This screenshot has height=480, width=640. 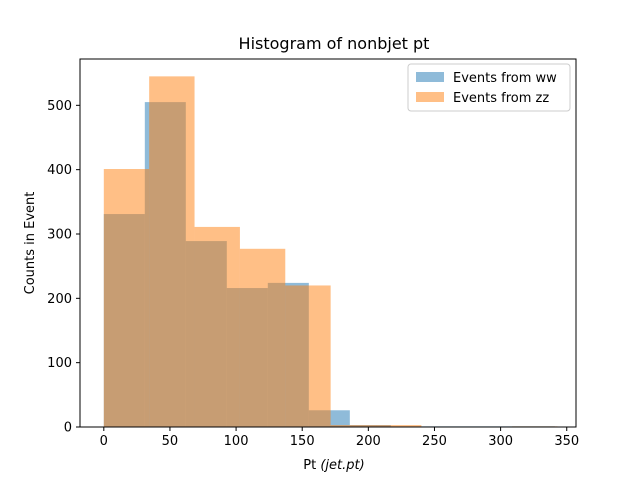 I want to click on y-tick-label: 200, so click(x=59, y=299).